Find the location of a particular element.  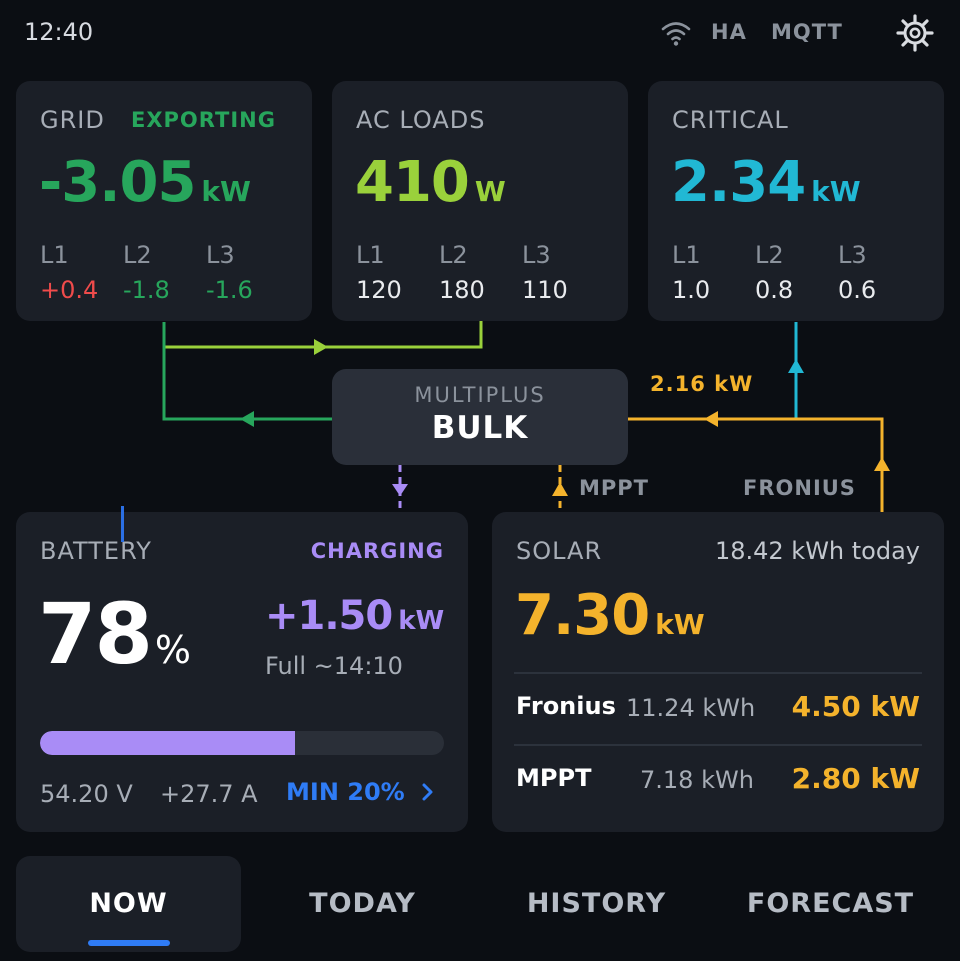

flow-ac-loads-arrow is located at coordinates (321, 347).